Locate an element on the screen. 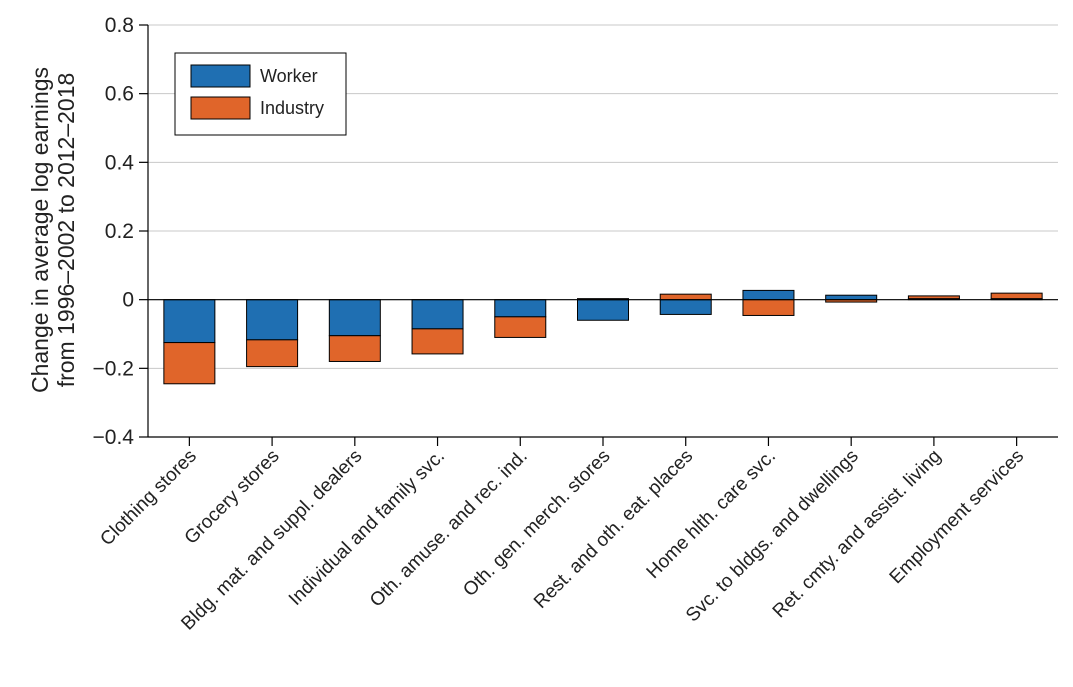  y-axis-label-line-2: from 1996–2002 to 2012–2018 is located at coordinates (66, 230).